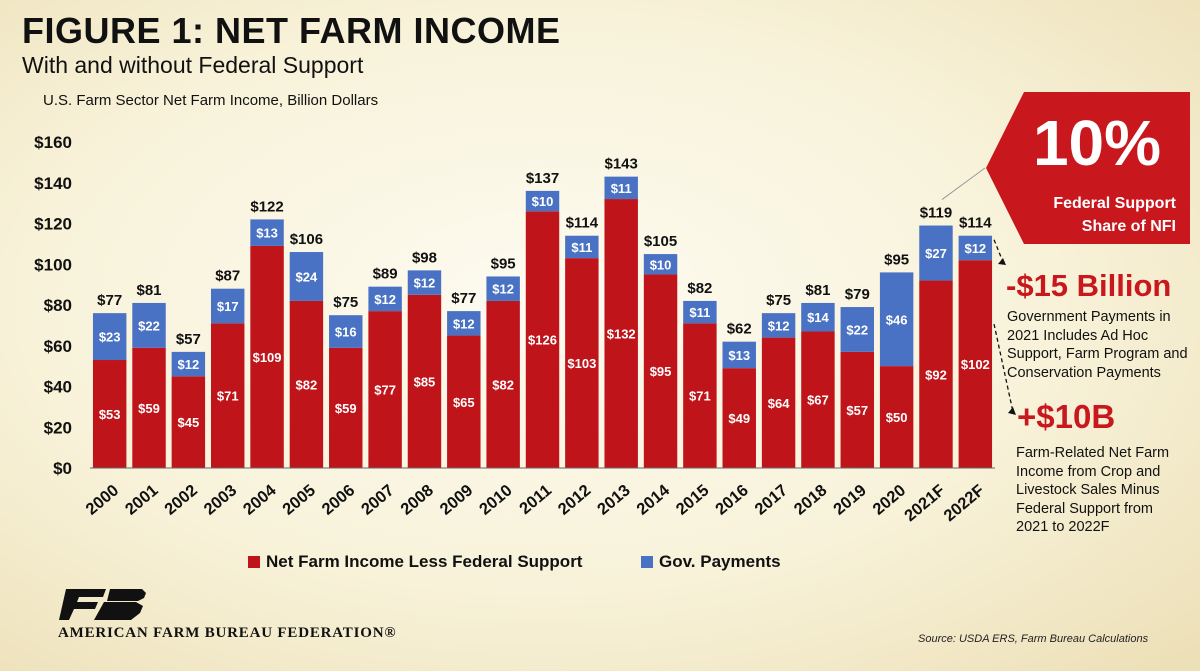  Describe the element at coordinates (811, 499) in the screenshot. I see `x-tick-label: 2018` at that location.